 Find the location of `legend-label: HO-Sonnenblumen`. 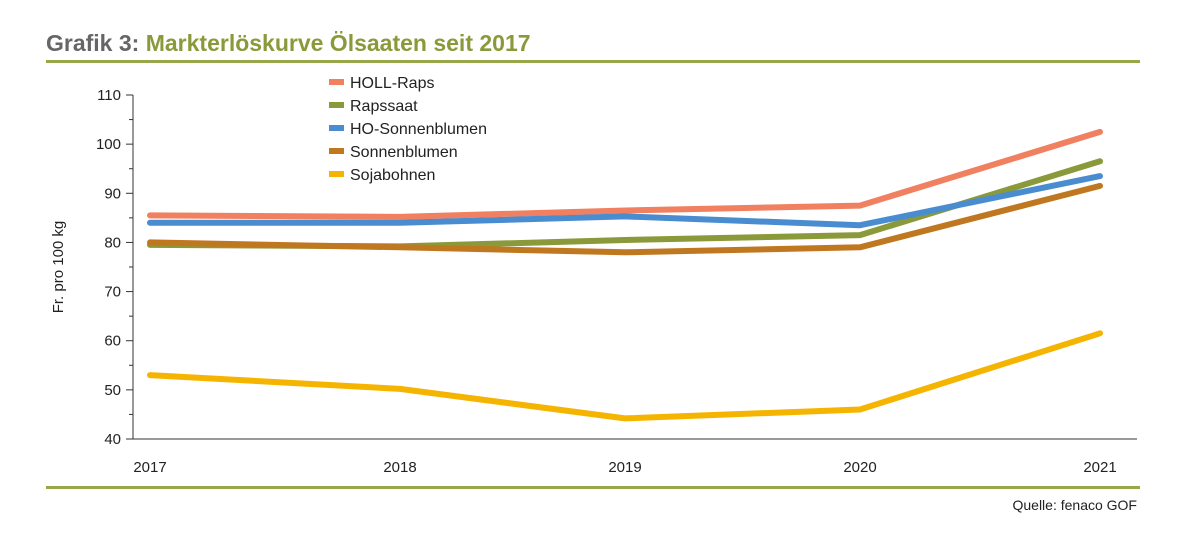

legend-label: HO-Sonnenblumen is located at coordinates (418, 129).